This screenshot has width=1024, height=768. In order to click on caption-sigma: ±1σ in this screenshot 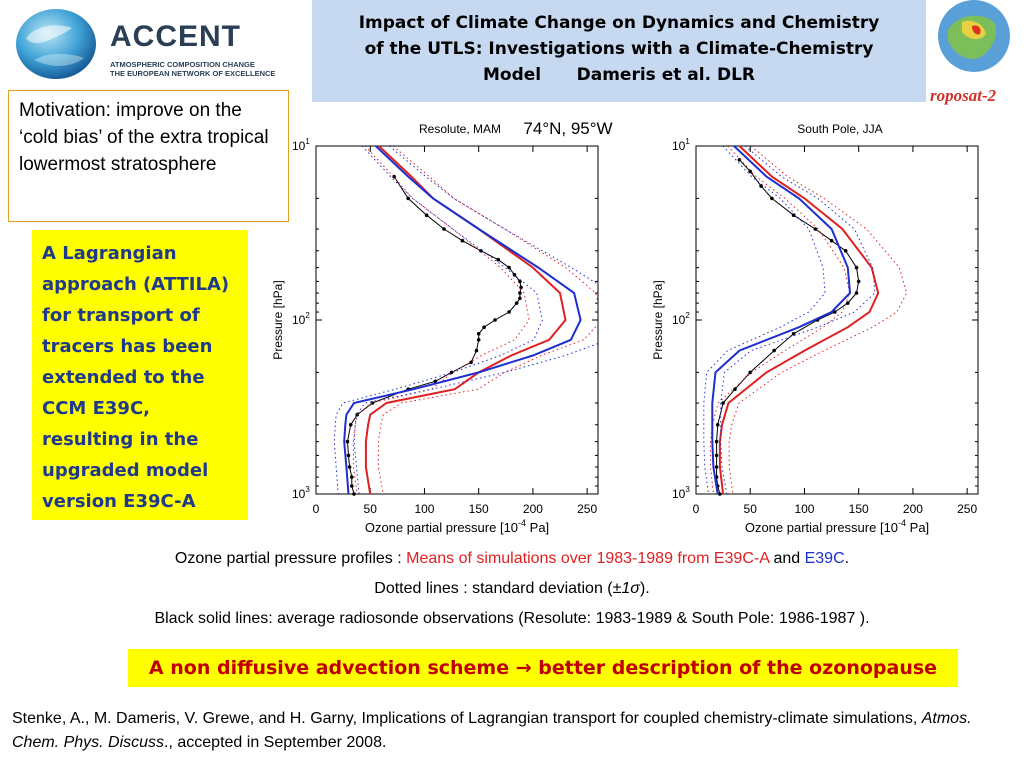, I will do `click(626, 588)`.